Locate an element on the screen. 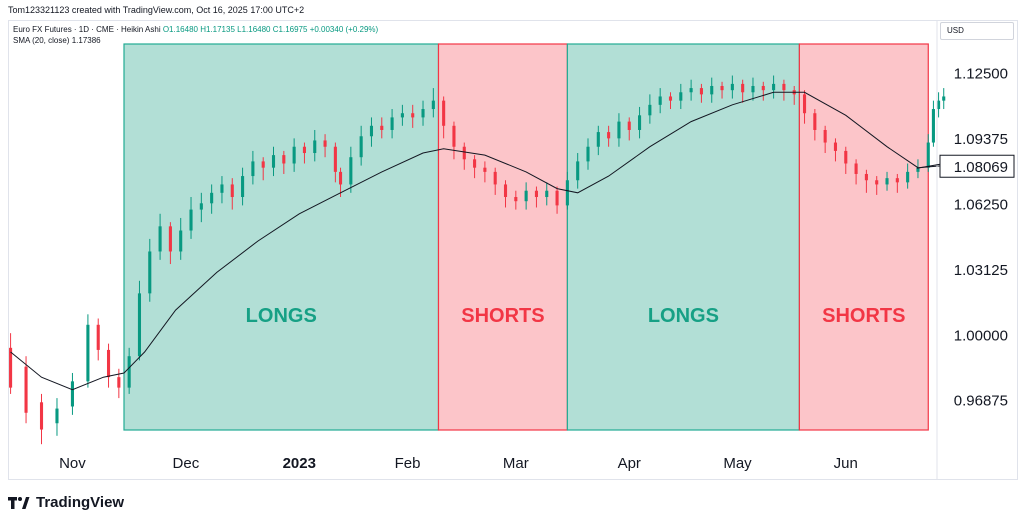 Image resolution: width=1024 pixels, height=524 pixels. price-tick-5: 0.96875 is located at coordinates (981, 401).